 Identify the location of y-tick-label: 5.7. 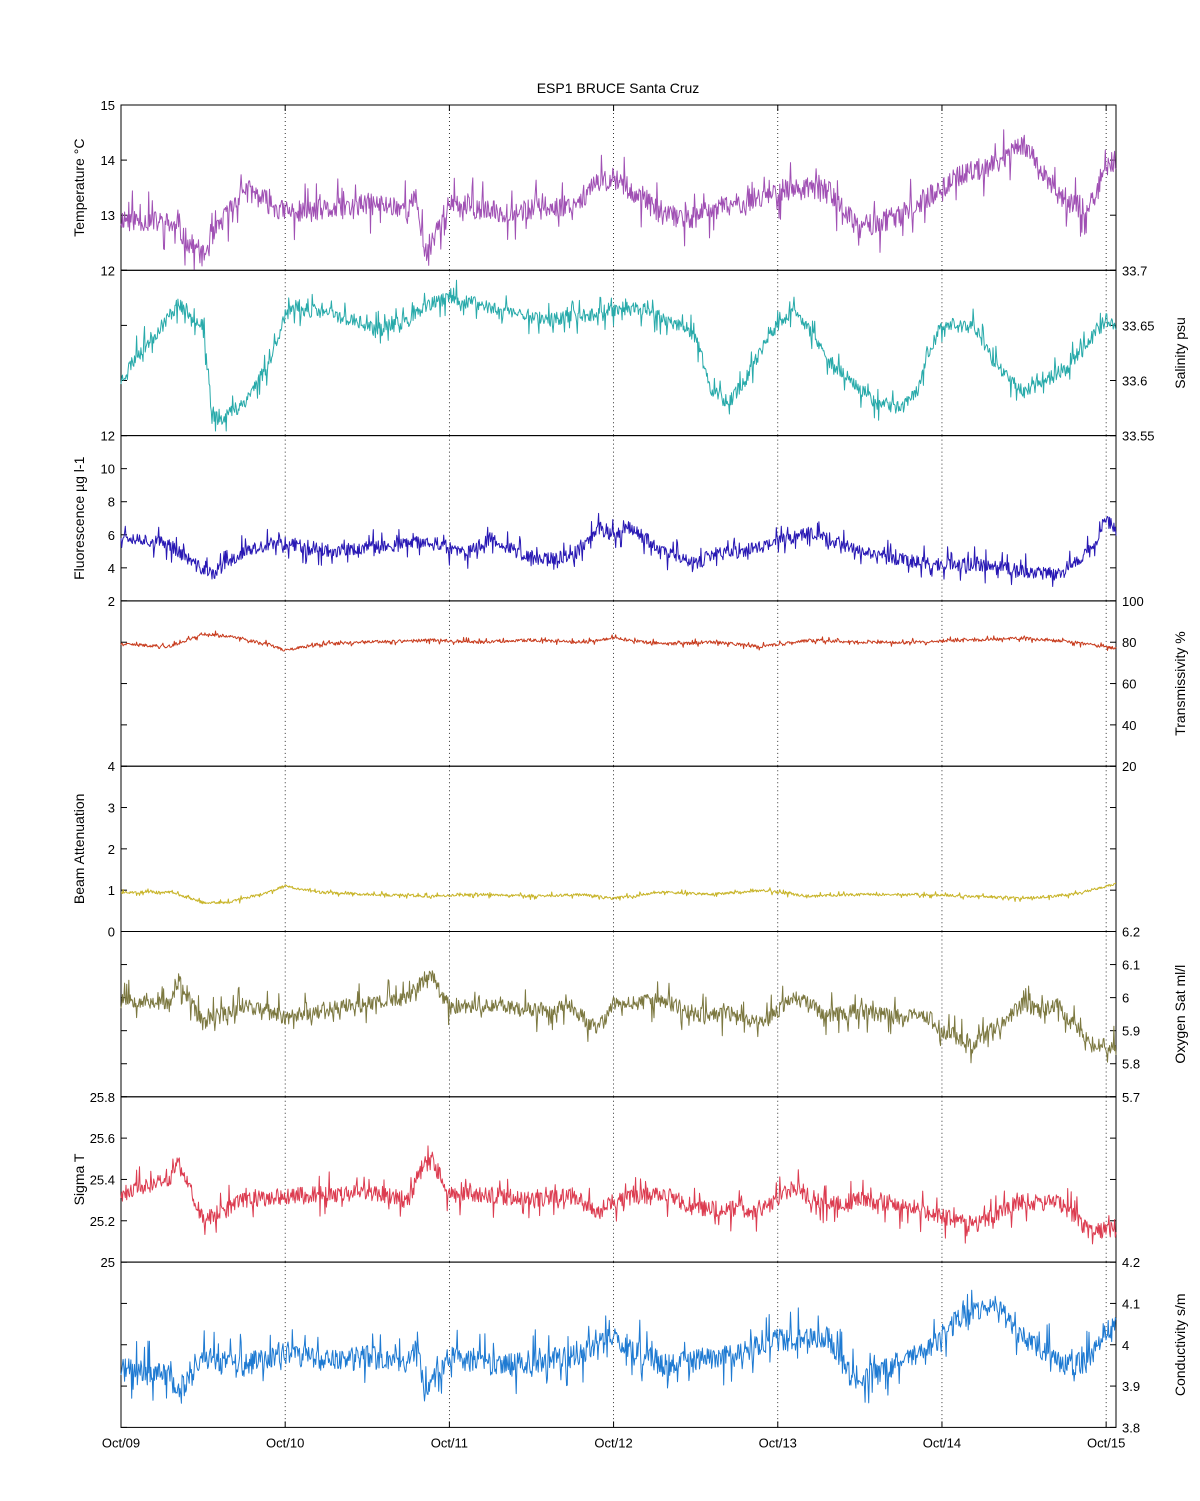
(1131, 1097).